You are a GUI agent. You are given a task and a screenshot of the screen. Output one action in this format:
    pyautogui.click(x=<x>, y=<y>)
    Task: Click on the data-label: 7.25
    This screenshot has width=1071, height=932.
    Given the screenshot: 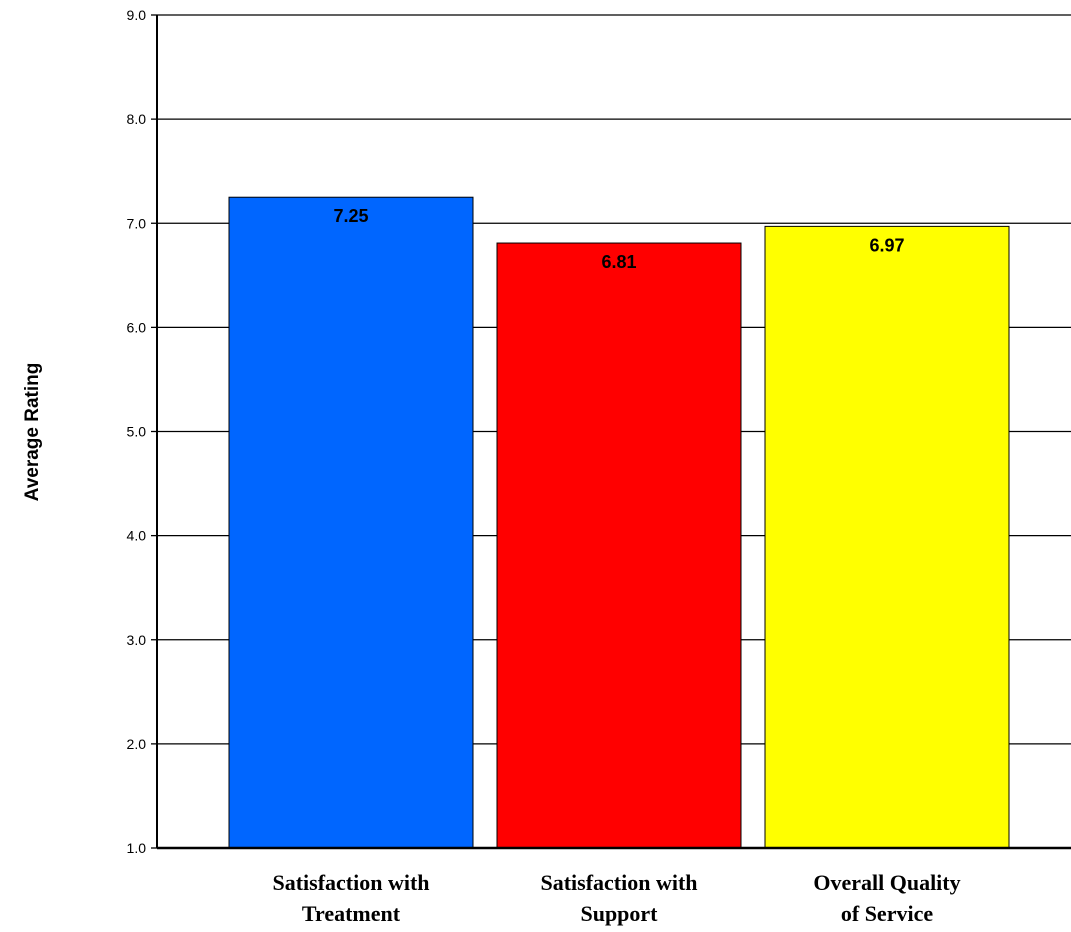 What is the action you would take?
    pyautogui.click(x=350, y=216)
    